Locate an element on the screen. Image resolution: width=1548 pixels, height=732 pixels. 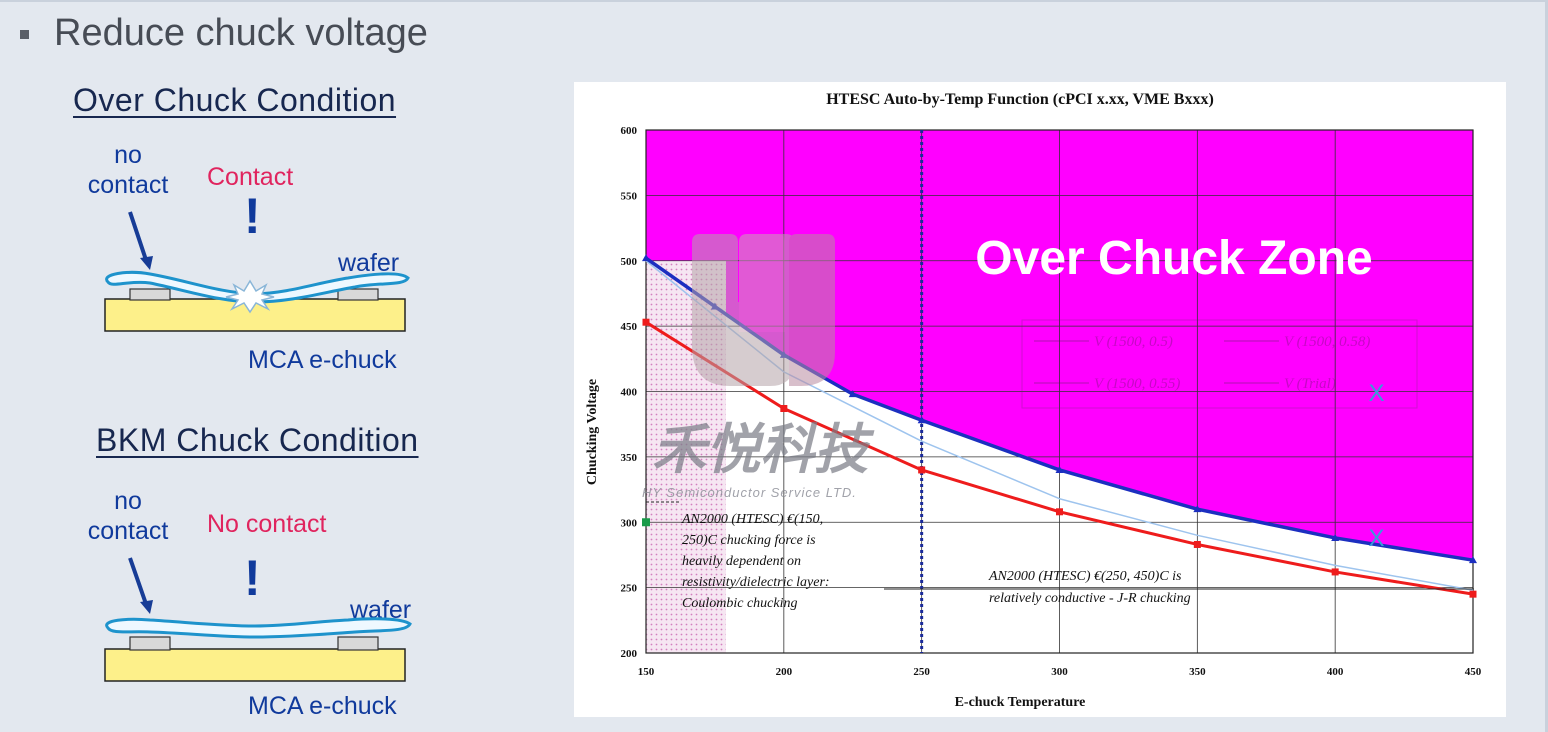
y-tick-label: 200 is located at coordinates (629, 654).